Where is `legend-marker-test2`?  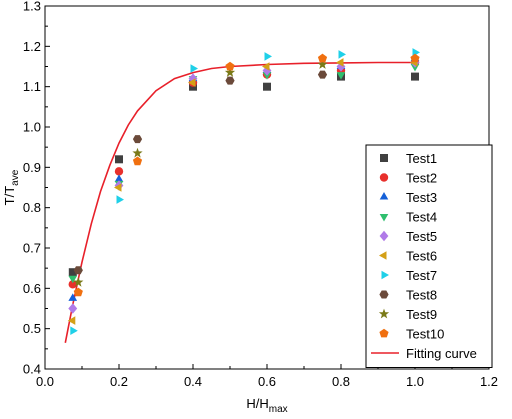 legend-marker-test2 is located at coordinates (384, 177).